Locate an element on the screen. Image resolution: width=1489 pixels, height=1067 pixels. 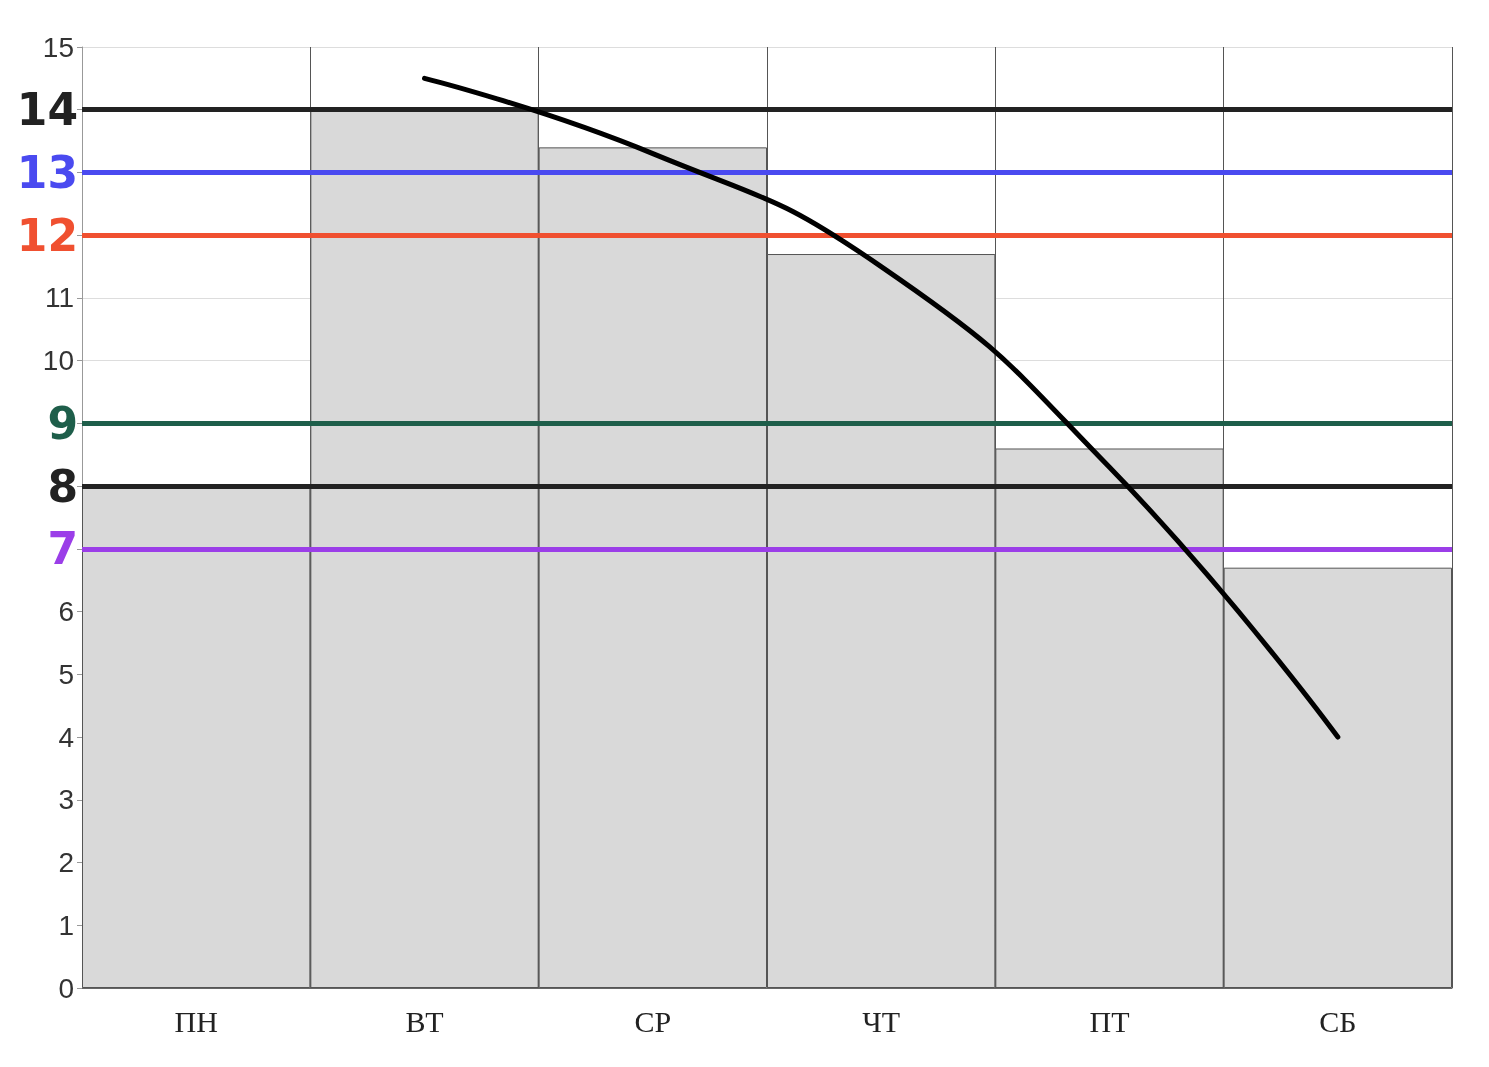
ref-line-label: 7 is located at coordinates (62, 549).